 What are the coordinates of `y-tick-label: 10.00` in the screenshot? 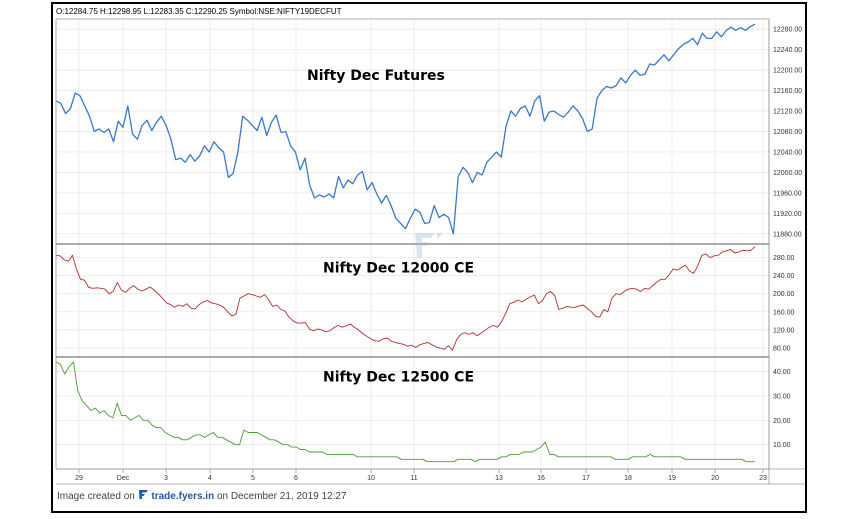 It's located at (782, 445).